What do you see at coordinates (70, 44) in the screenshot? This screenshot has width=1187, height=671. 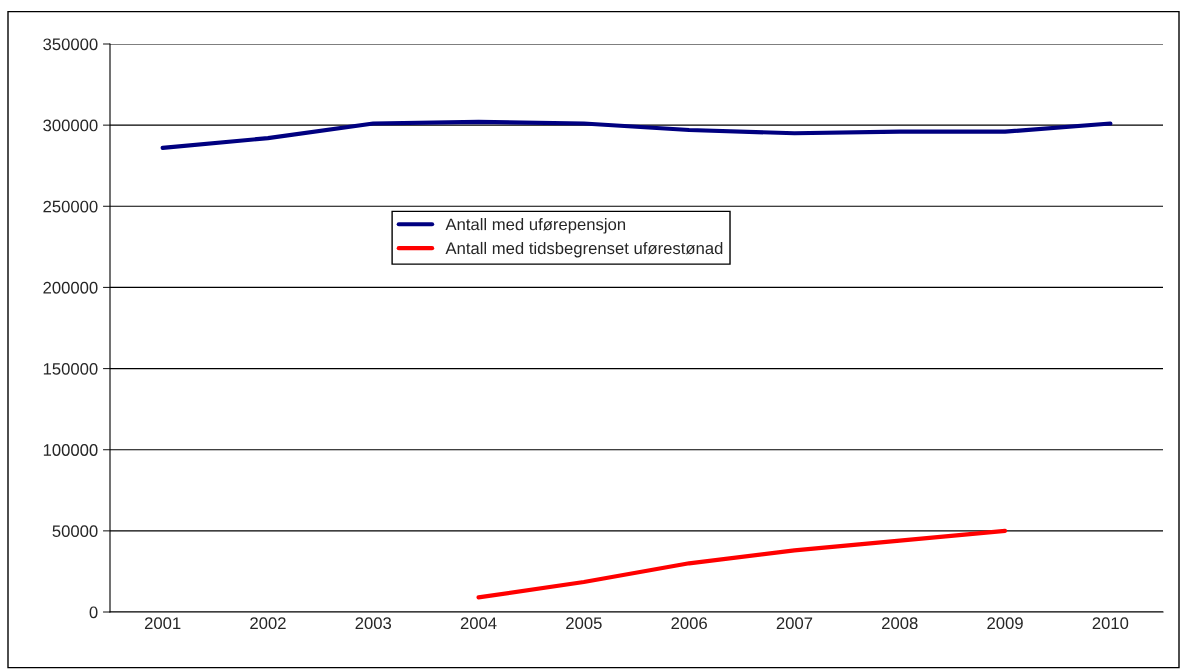 I see `y-tick-label: 350000` at bounding box center [70, 44].